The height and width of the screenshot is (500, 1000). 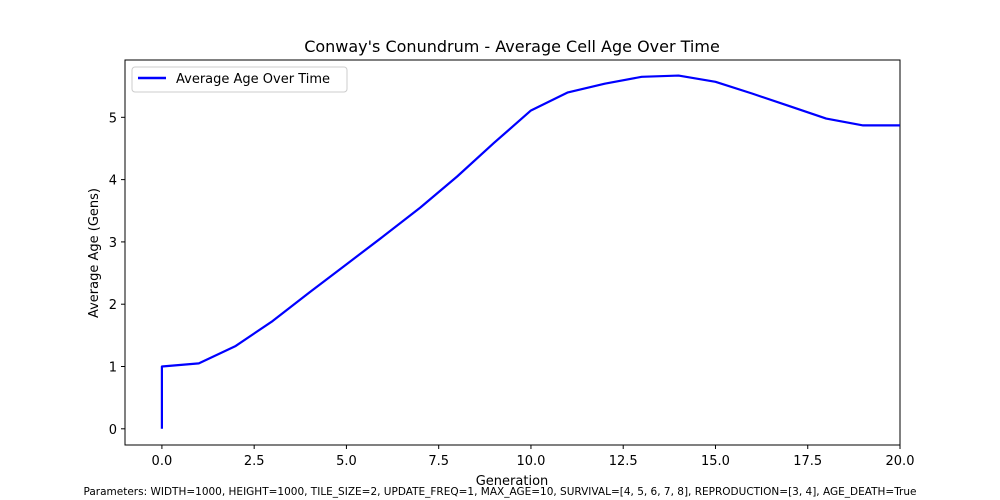 What do you see at coordinates (113, 181) in the screenshot?
I see `y-tick-label: 4` at bounding box center [113, 181].